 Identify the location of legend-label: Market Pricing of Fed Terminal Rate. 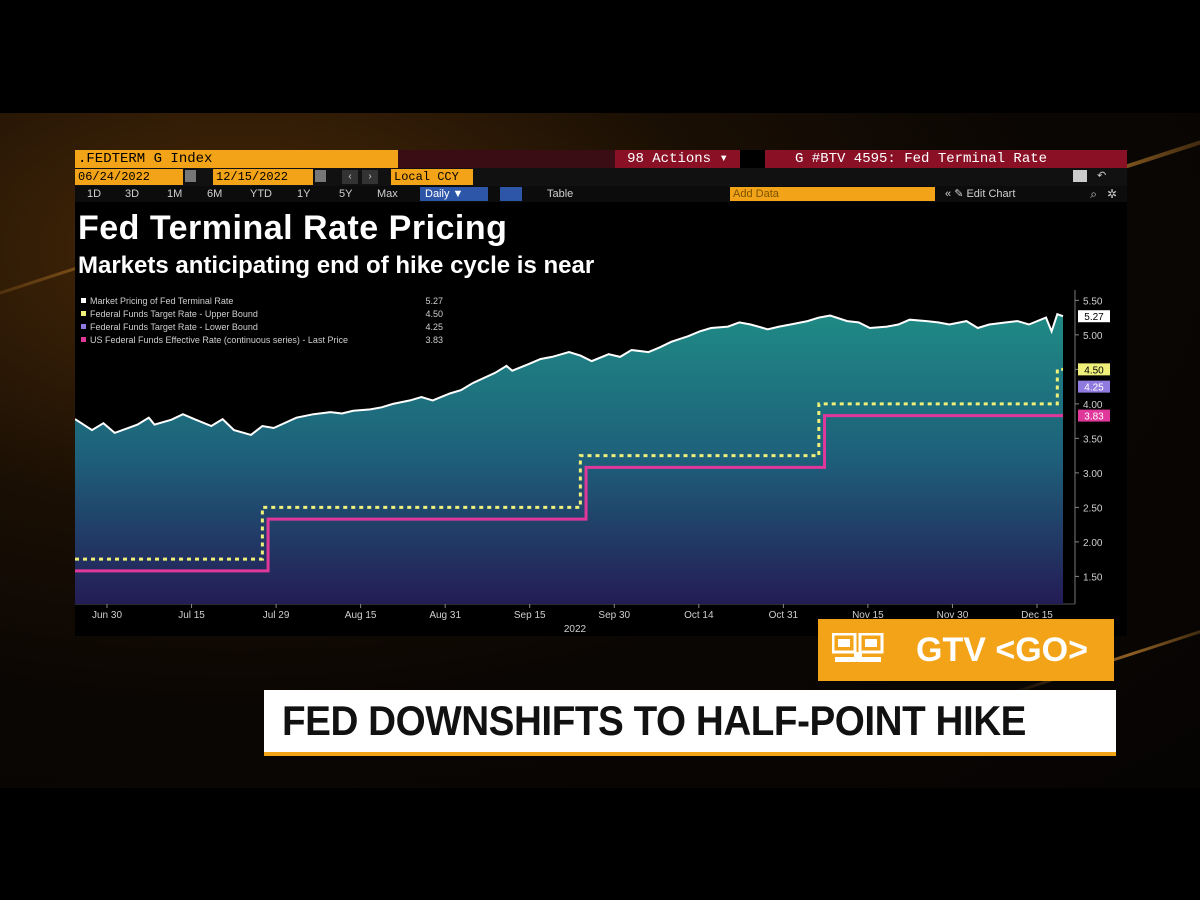
(161, 301).